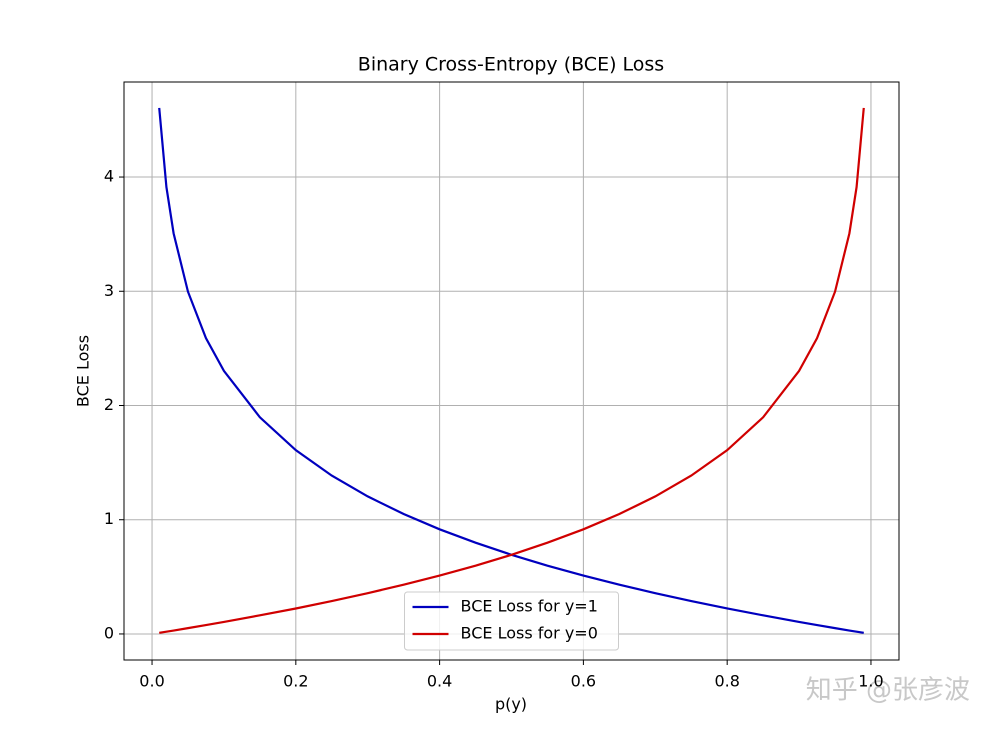 This screenshot has width=997, height=731. I want to click on x-tick-label: 0.0, so click(151, 681).